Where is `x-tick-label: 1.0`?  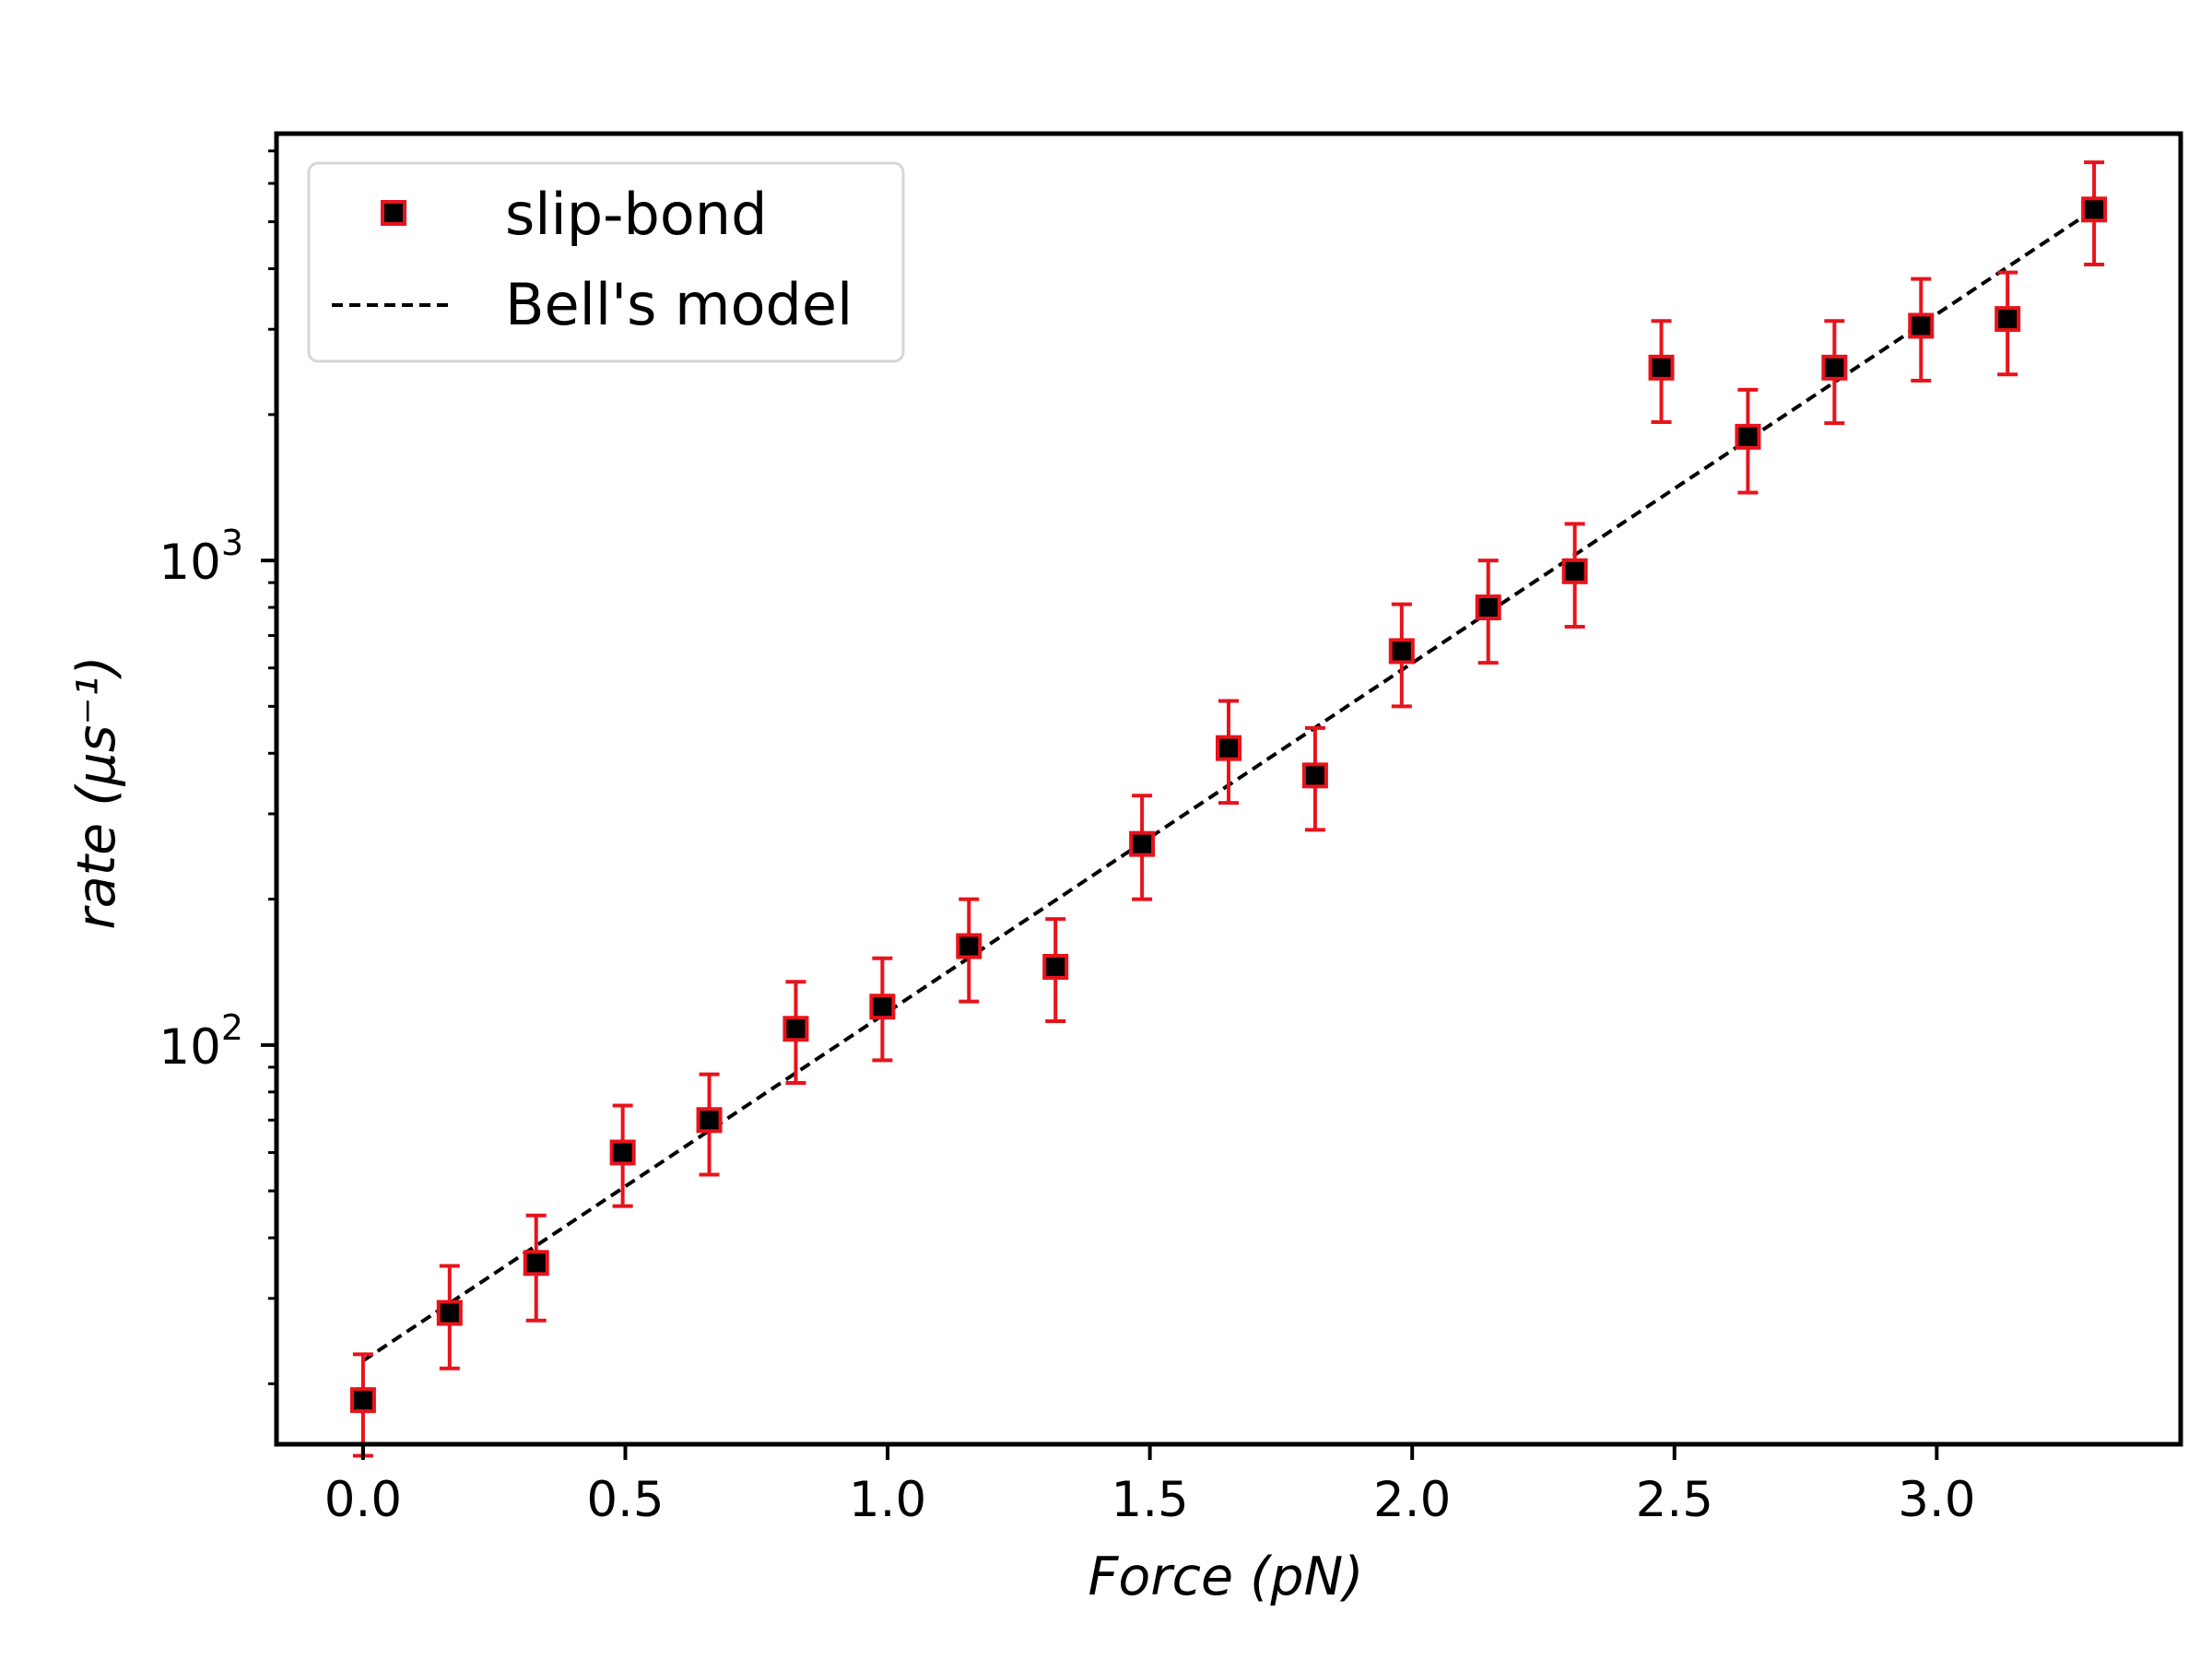
x-tick-label: 1.0 is located at coordinates (887, 1500).